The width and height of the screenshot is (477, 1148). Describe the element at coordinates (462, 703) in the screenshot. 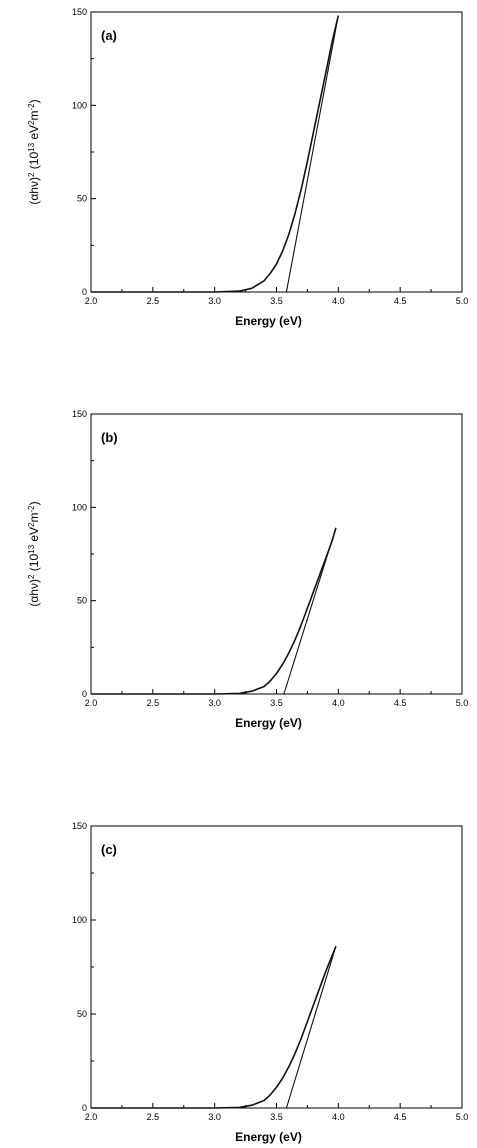

I see `panel-b-x-tick-label: 5.0` at that location.